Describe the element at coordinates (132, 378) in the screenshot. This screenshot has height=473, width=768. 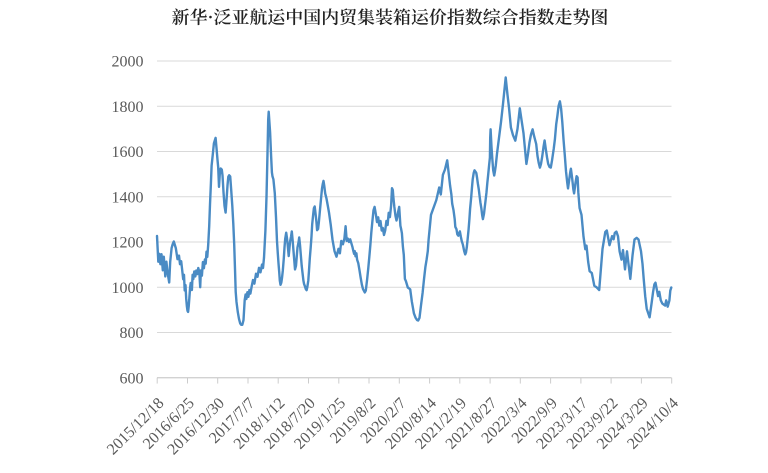
I see `svg-text: 600` at that location.